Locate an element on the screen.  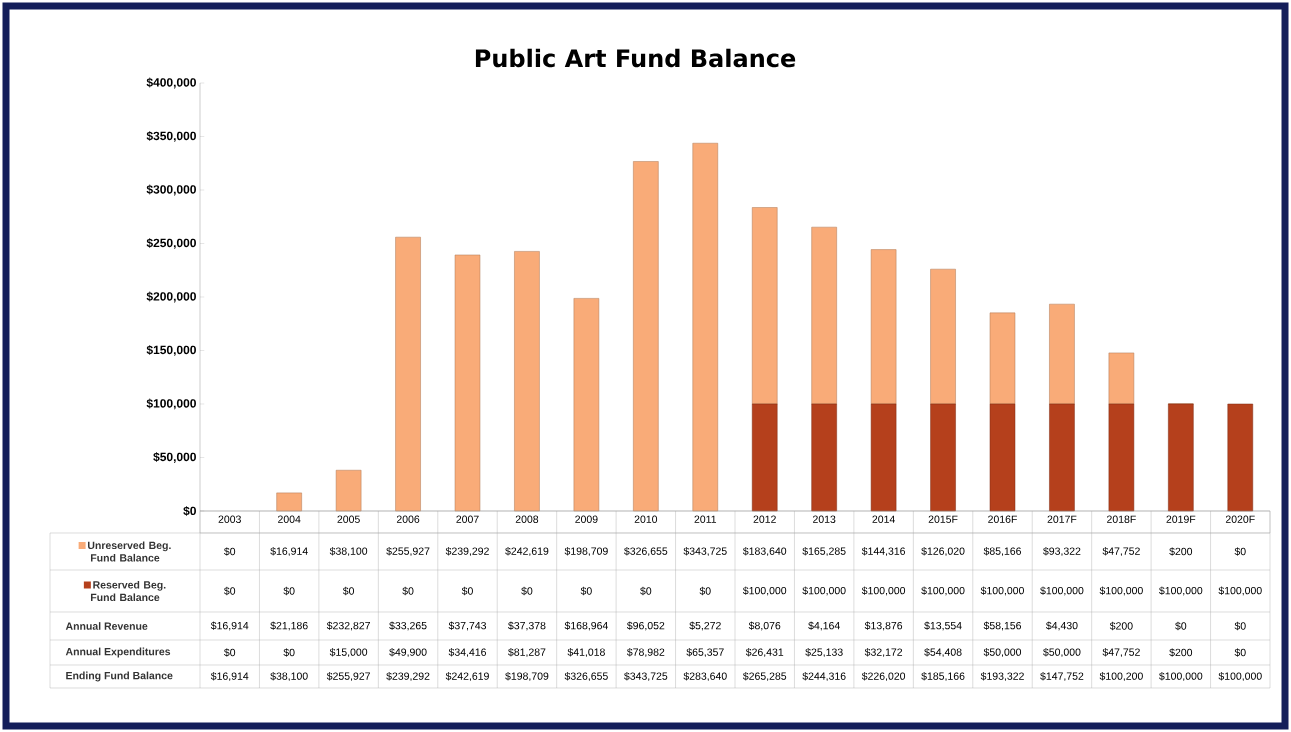
text: $21,186 is located at coordinates (289, 626).